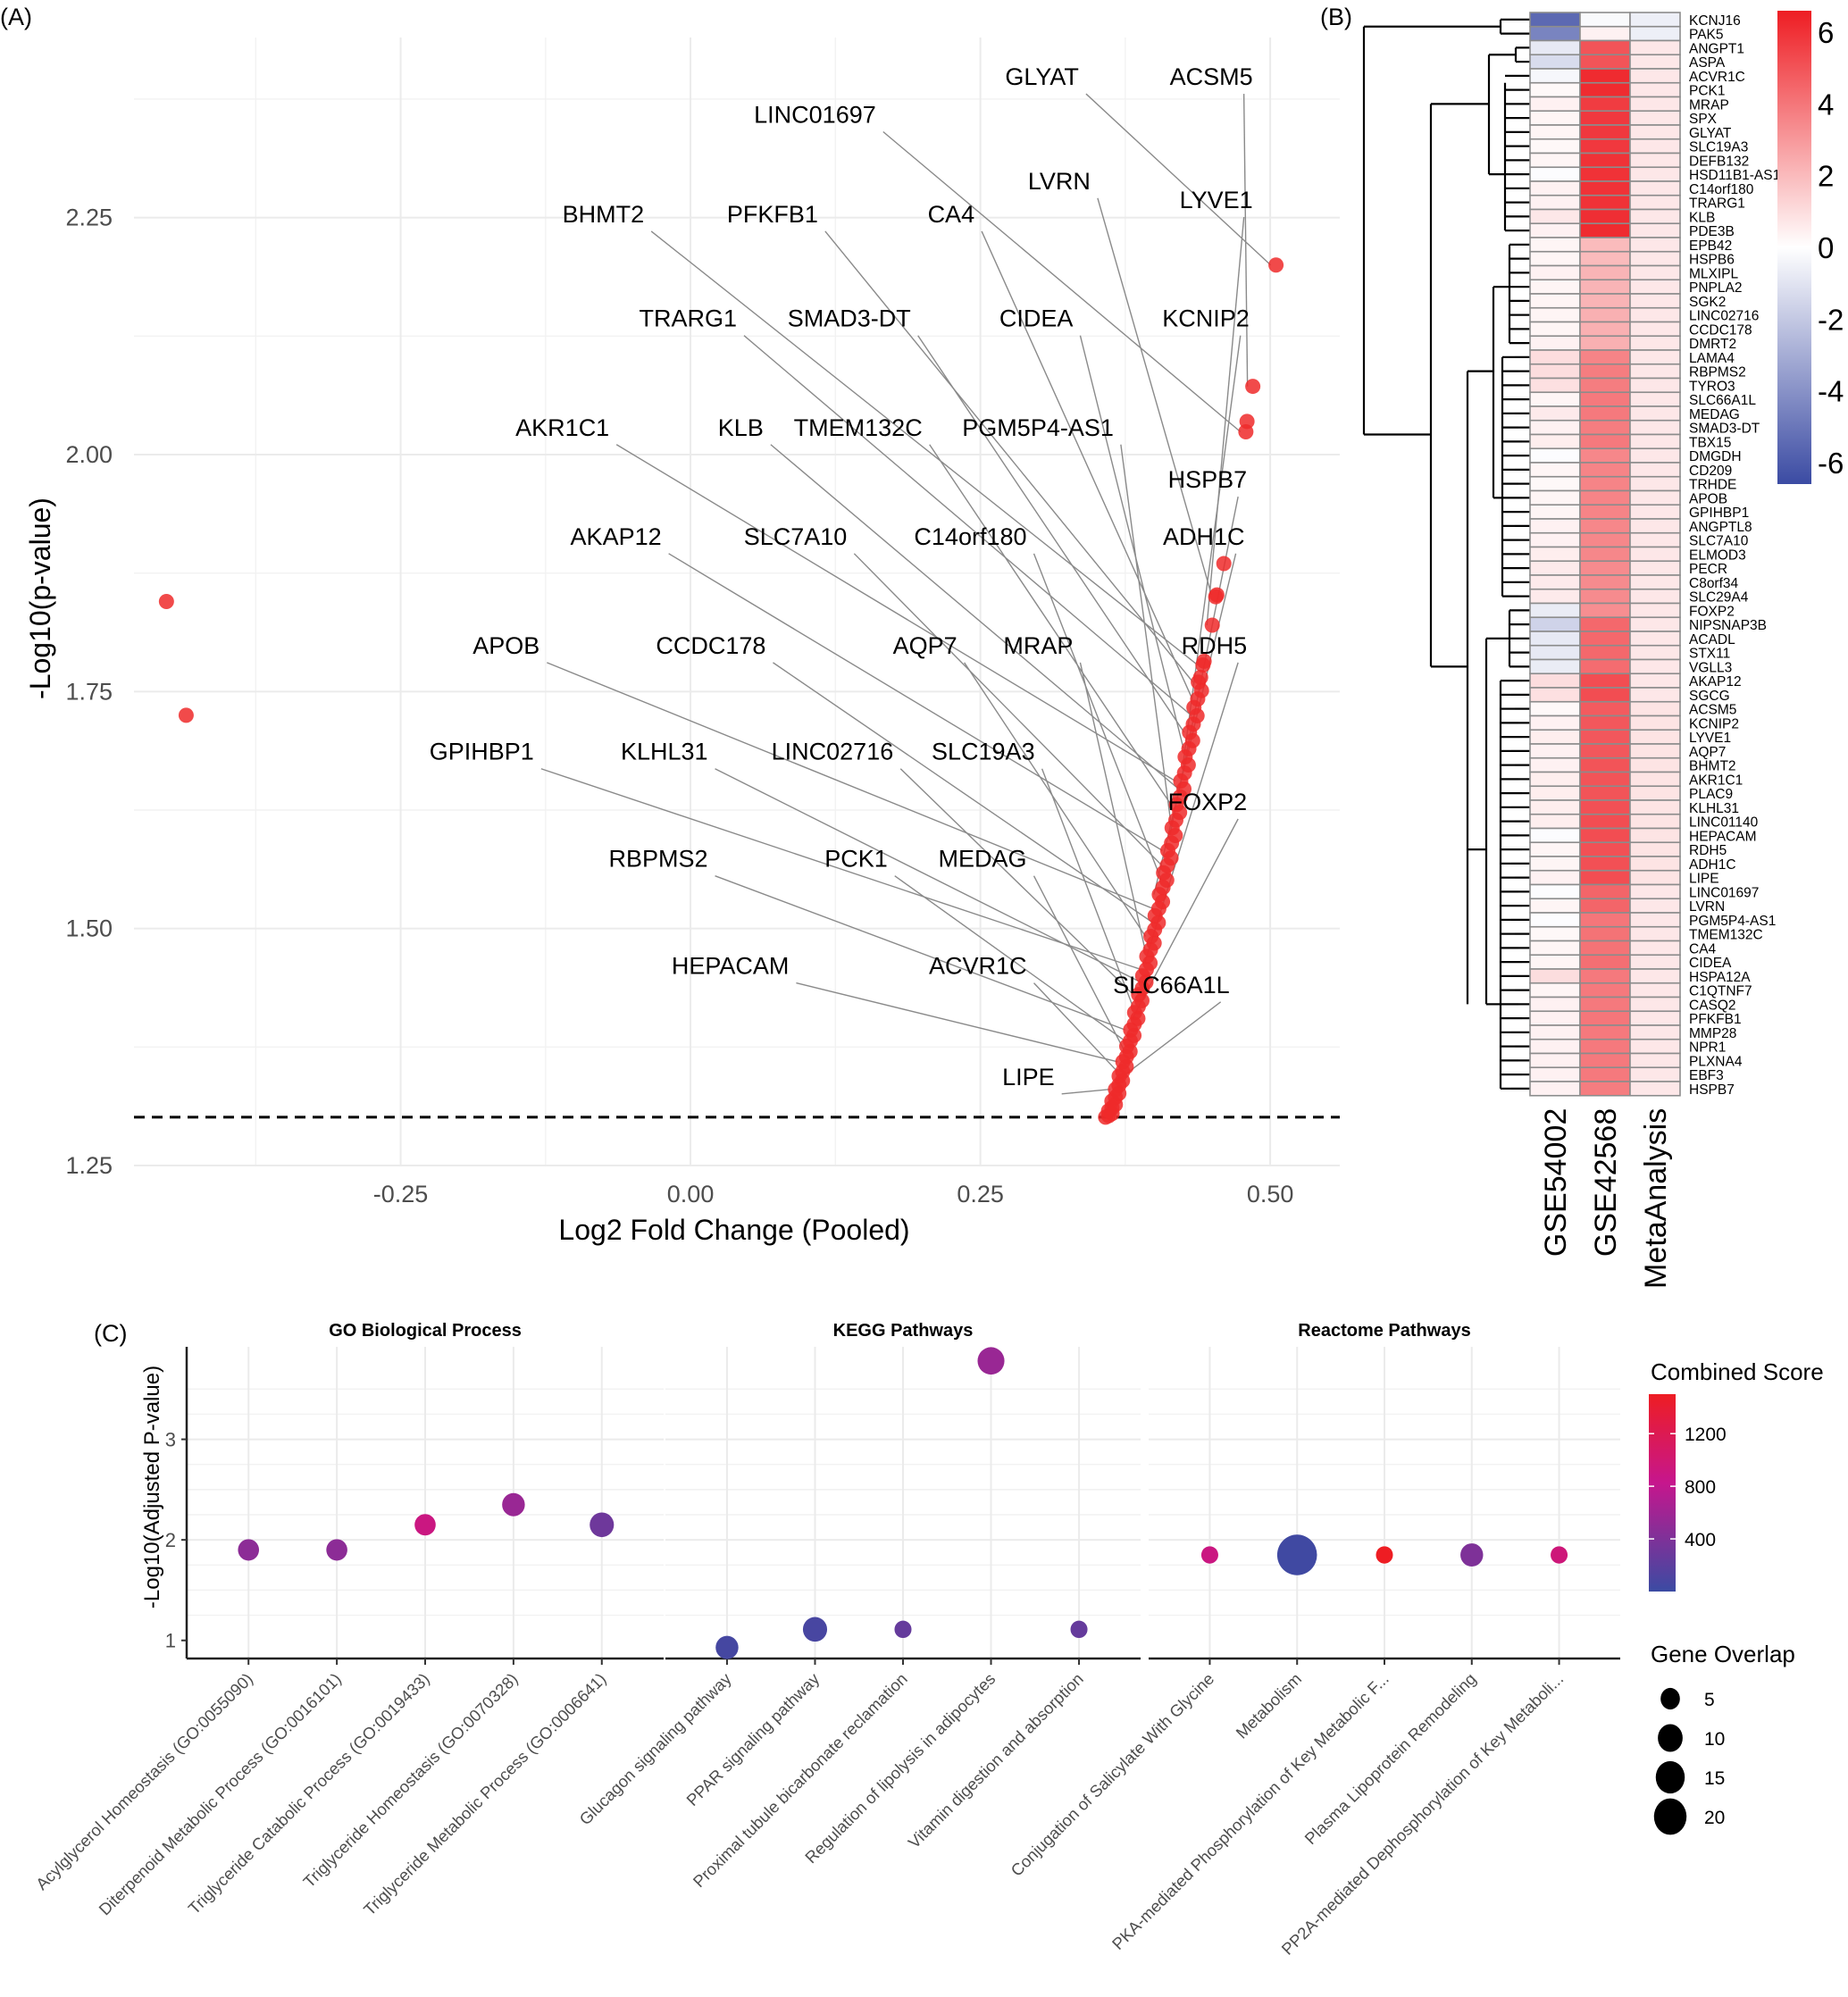 This screenshot has height=1997, width=1848. Describe the element at coordinates (1112, 1775) in the screenshot. I see `category-label: Conjugation of Salicylate With Glycine` at that location.